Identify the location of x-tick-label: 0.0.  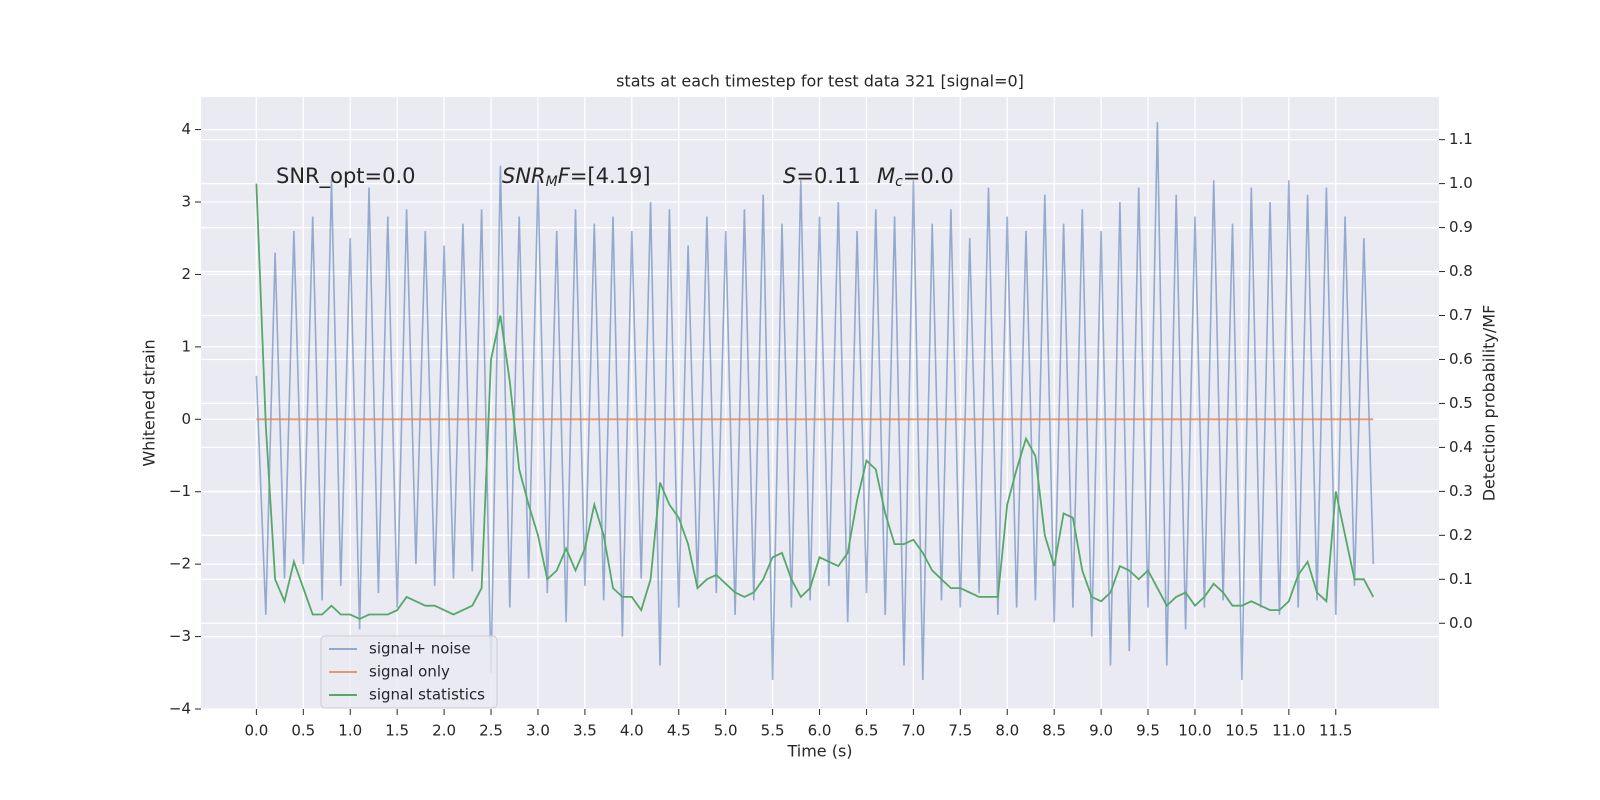
(256, 731).